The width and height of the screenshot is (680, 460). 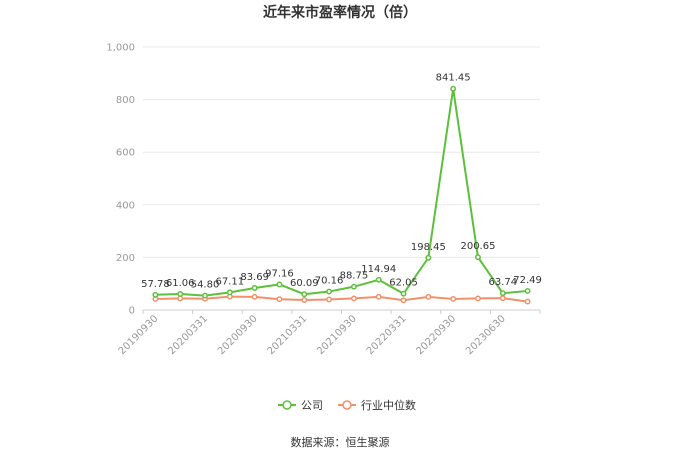 What do you see at coordinates (120, 180) in the screenshot?
I see `y-axis: 0 200 400 600 800 1,000` at bounding box center [120, 180].